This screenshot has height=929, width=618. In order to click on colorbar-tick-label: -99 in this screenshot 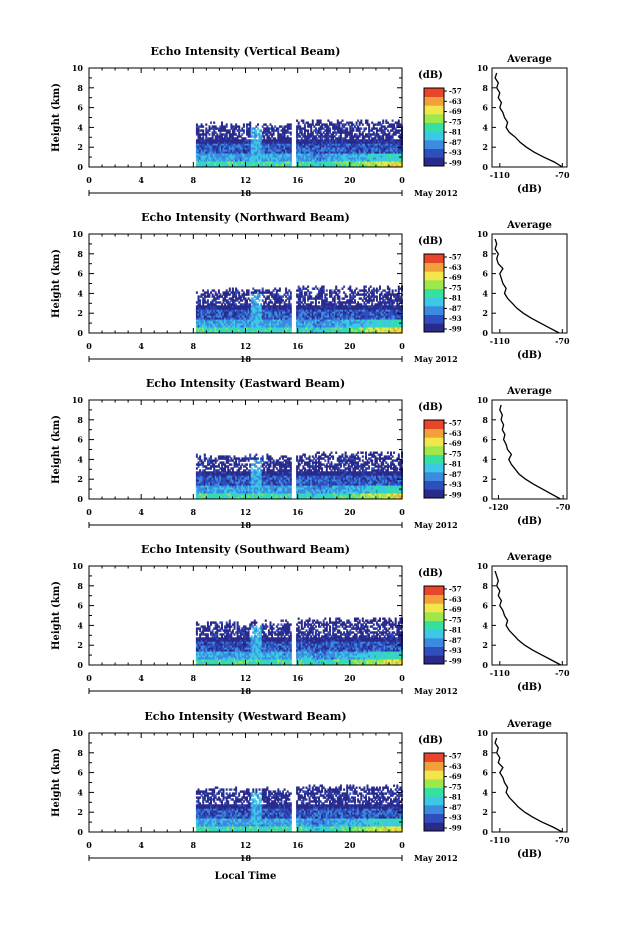, I will do `click(455, 163)`.